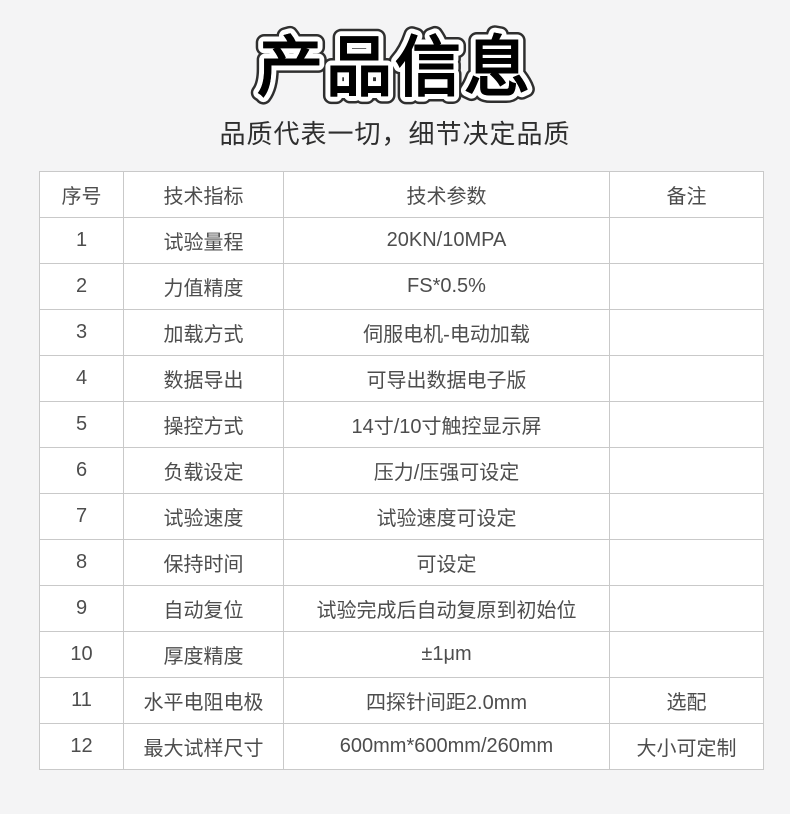 The height and width of the screenshot is (814, 790). Describe the element at coordinates (446, 608) in the screenshot. I see `cell-parameter: 试验完成后自动复原到初始位` at that location.